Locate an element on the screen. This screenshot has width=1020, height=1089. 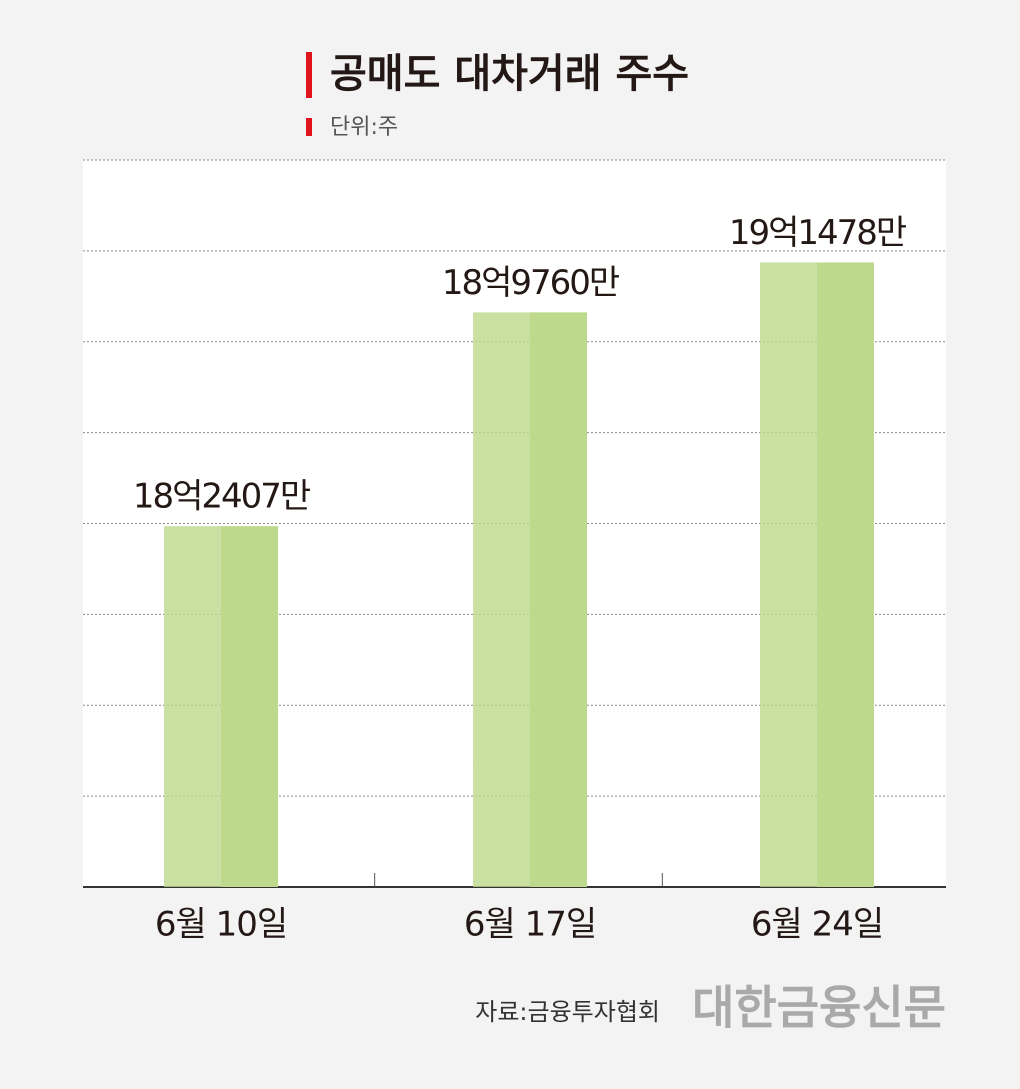
source: 자료:금융투자협회 is located at coordinates (567, 1012).